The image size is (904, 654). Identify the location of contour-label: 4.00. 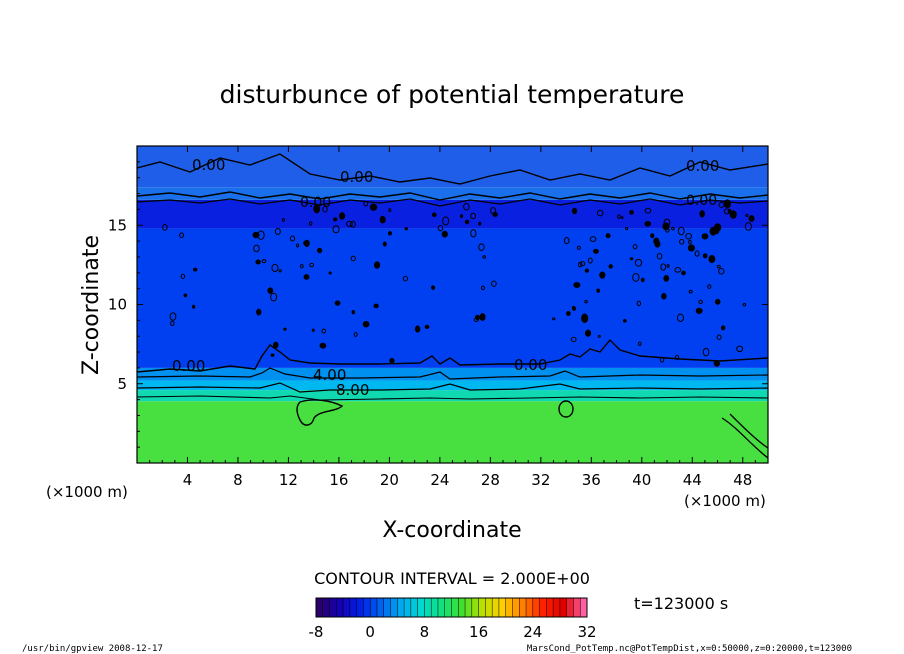
(329, 375).